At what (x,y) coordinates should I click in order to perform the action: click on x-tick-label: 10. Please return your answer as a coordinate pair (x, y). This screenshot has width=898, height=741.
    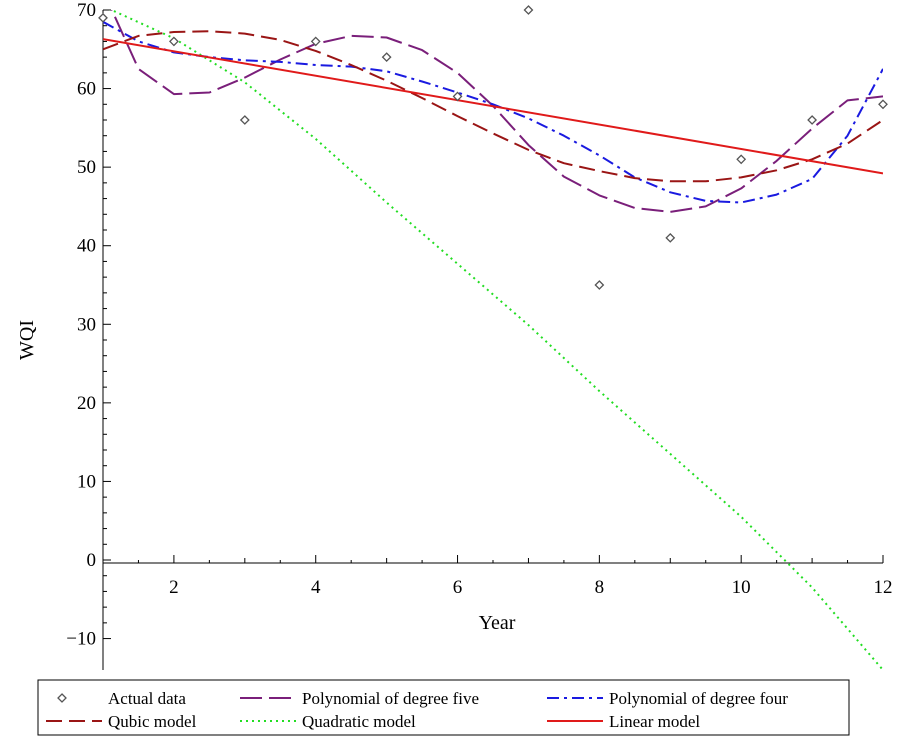
    Looking at the image, I should click on (741, 587).